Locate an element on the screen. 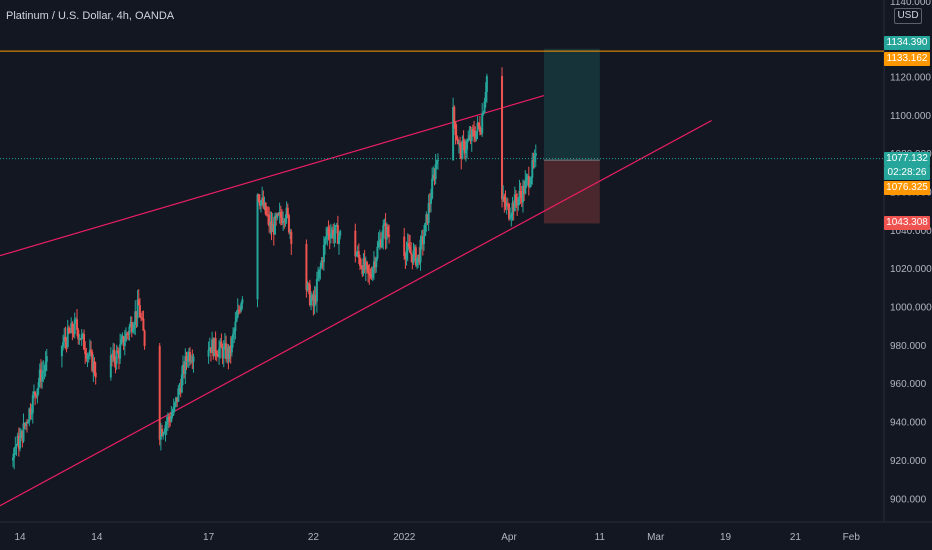  y-tick-label: 960.000 is located at coordinates (908, 384).